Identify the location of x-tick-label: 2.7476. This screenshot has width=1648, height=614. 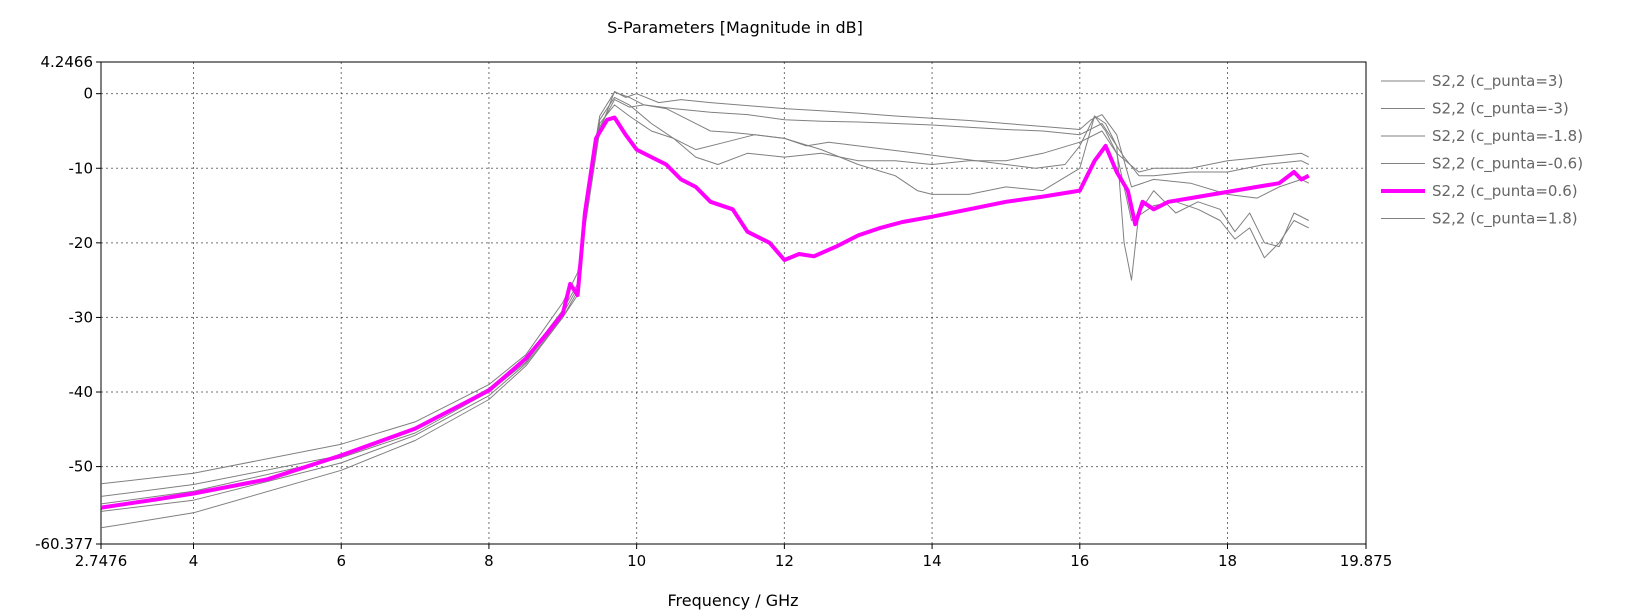
(101, 561).